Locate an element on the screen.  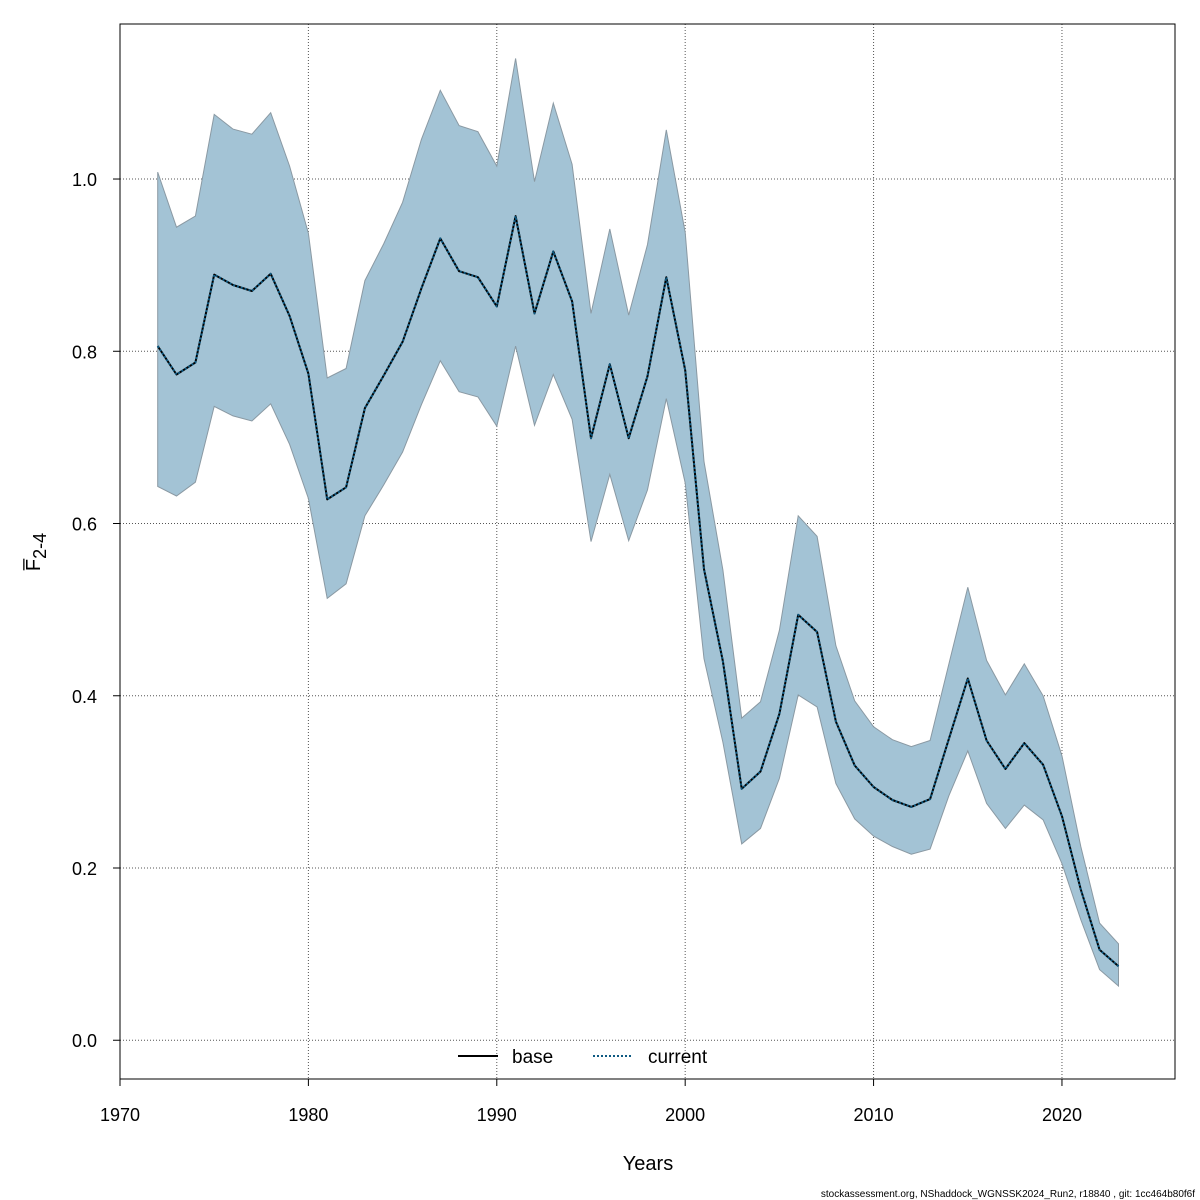
x-tick-label: 1970 is located at coordinates (120, 1115).